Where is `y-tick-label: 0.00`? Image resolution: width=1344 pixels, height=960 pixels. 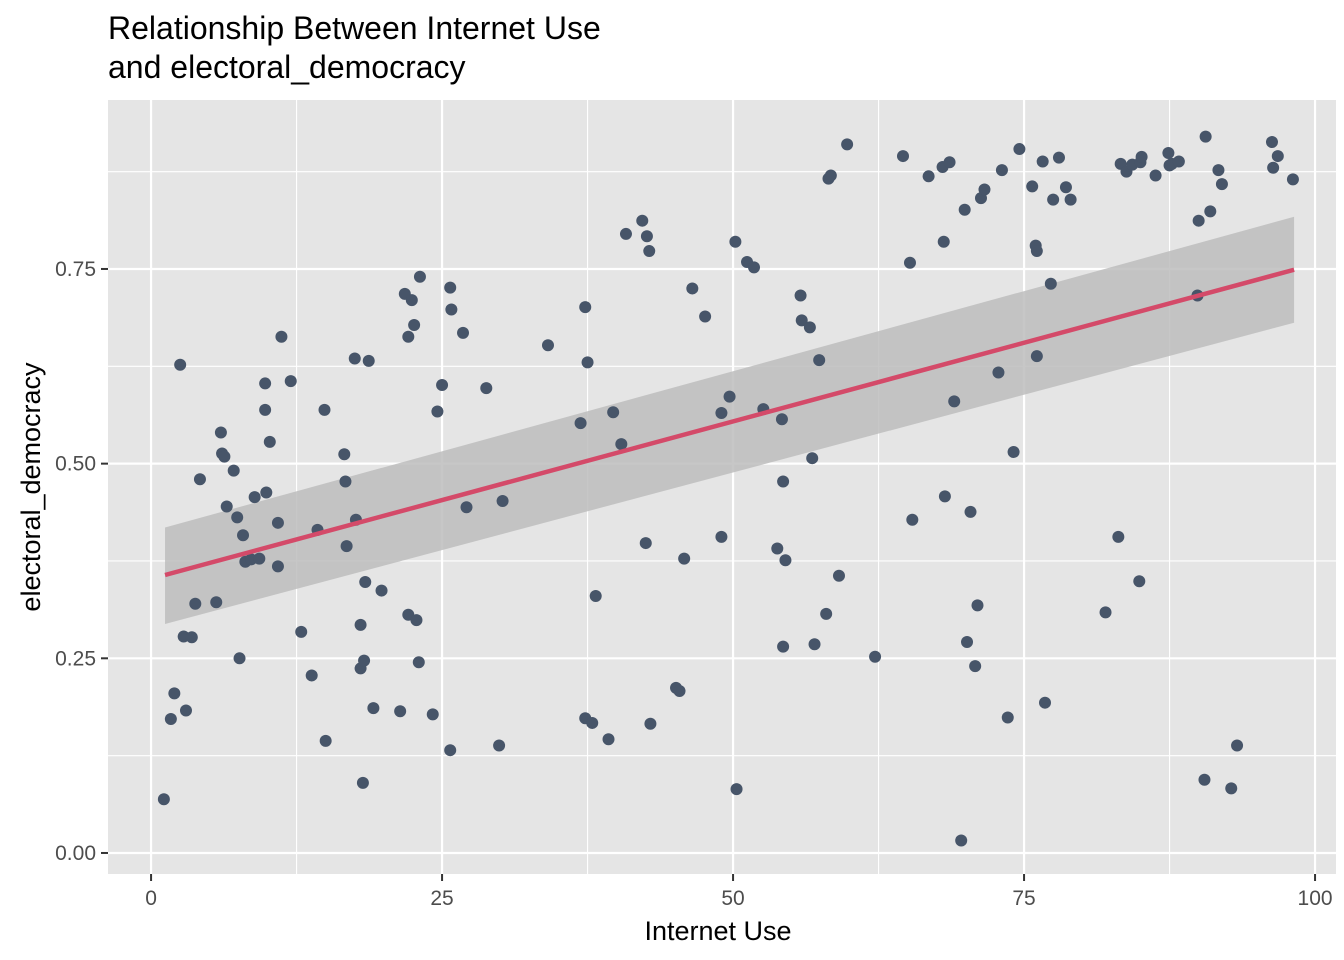
y-tick-label: 0.00 is located at coordinates (75, 853).